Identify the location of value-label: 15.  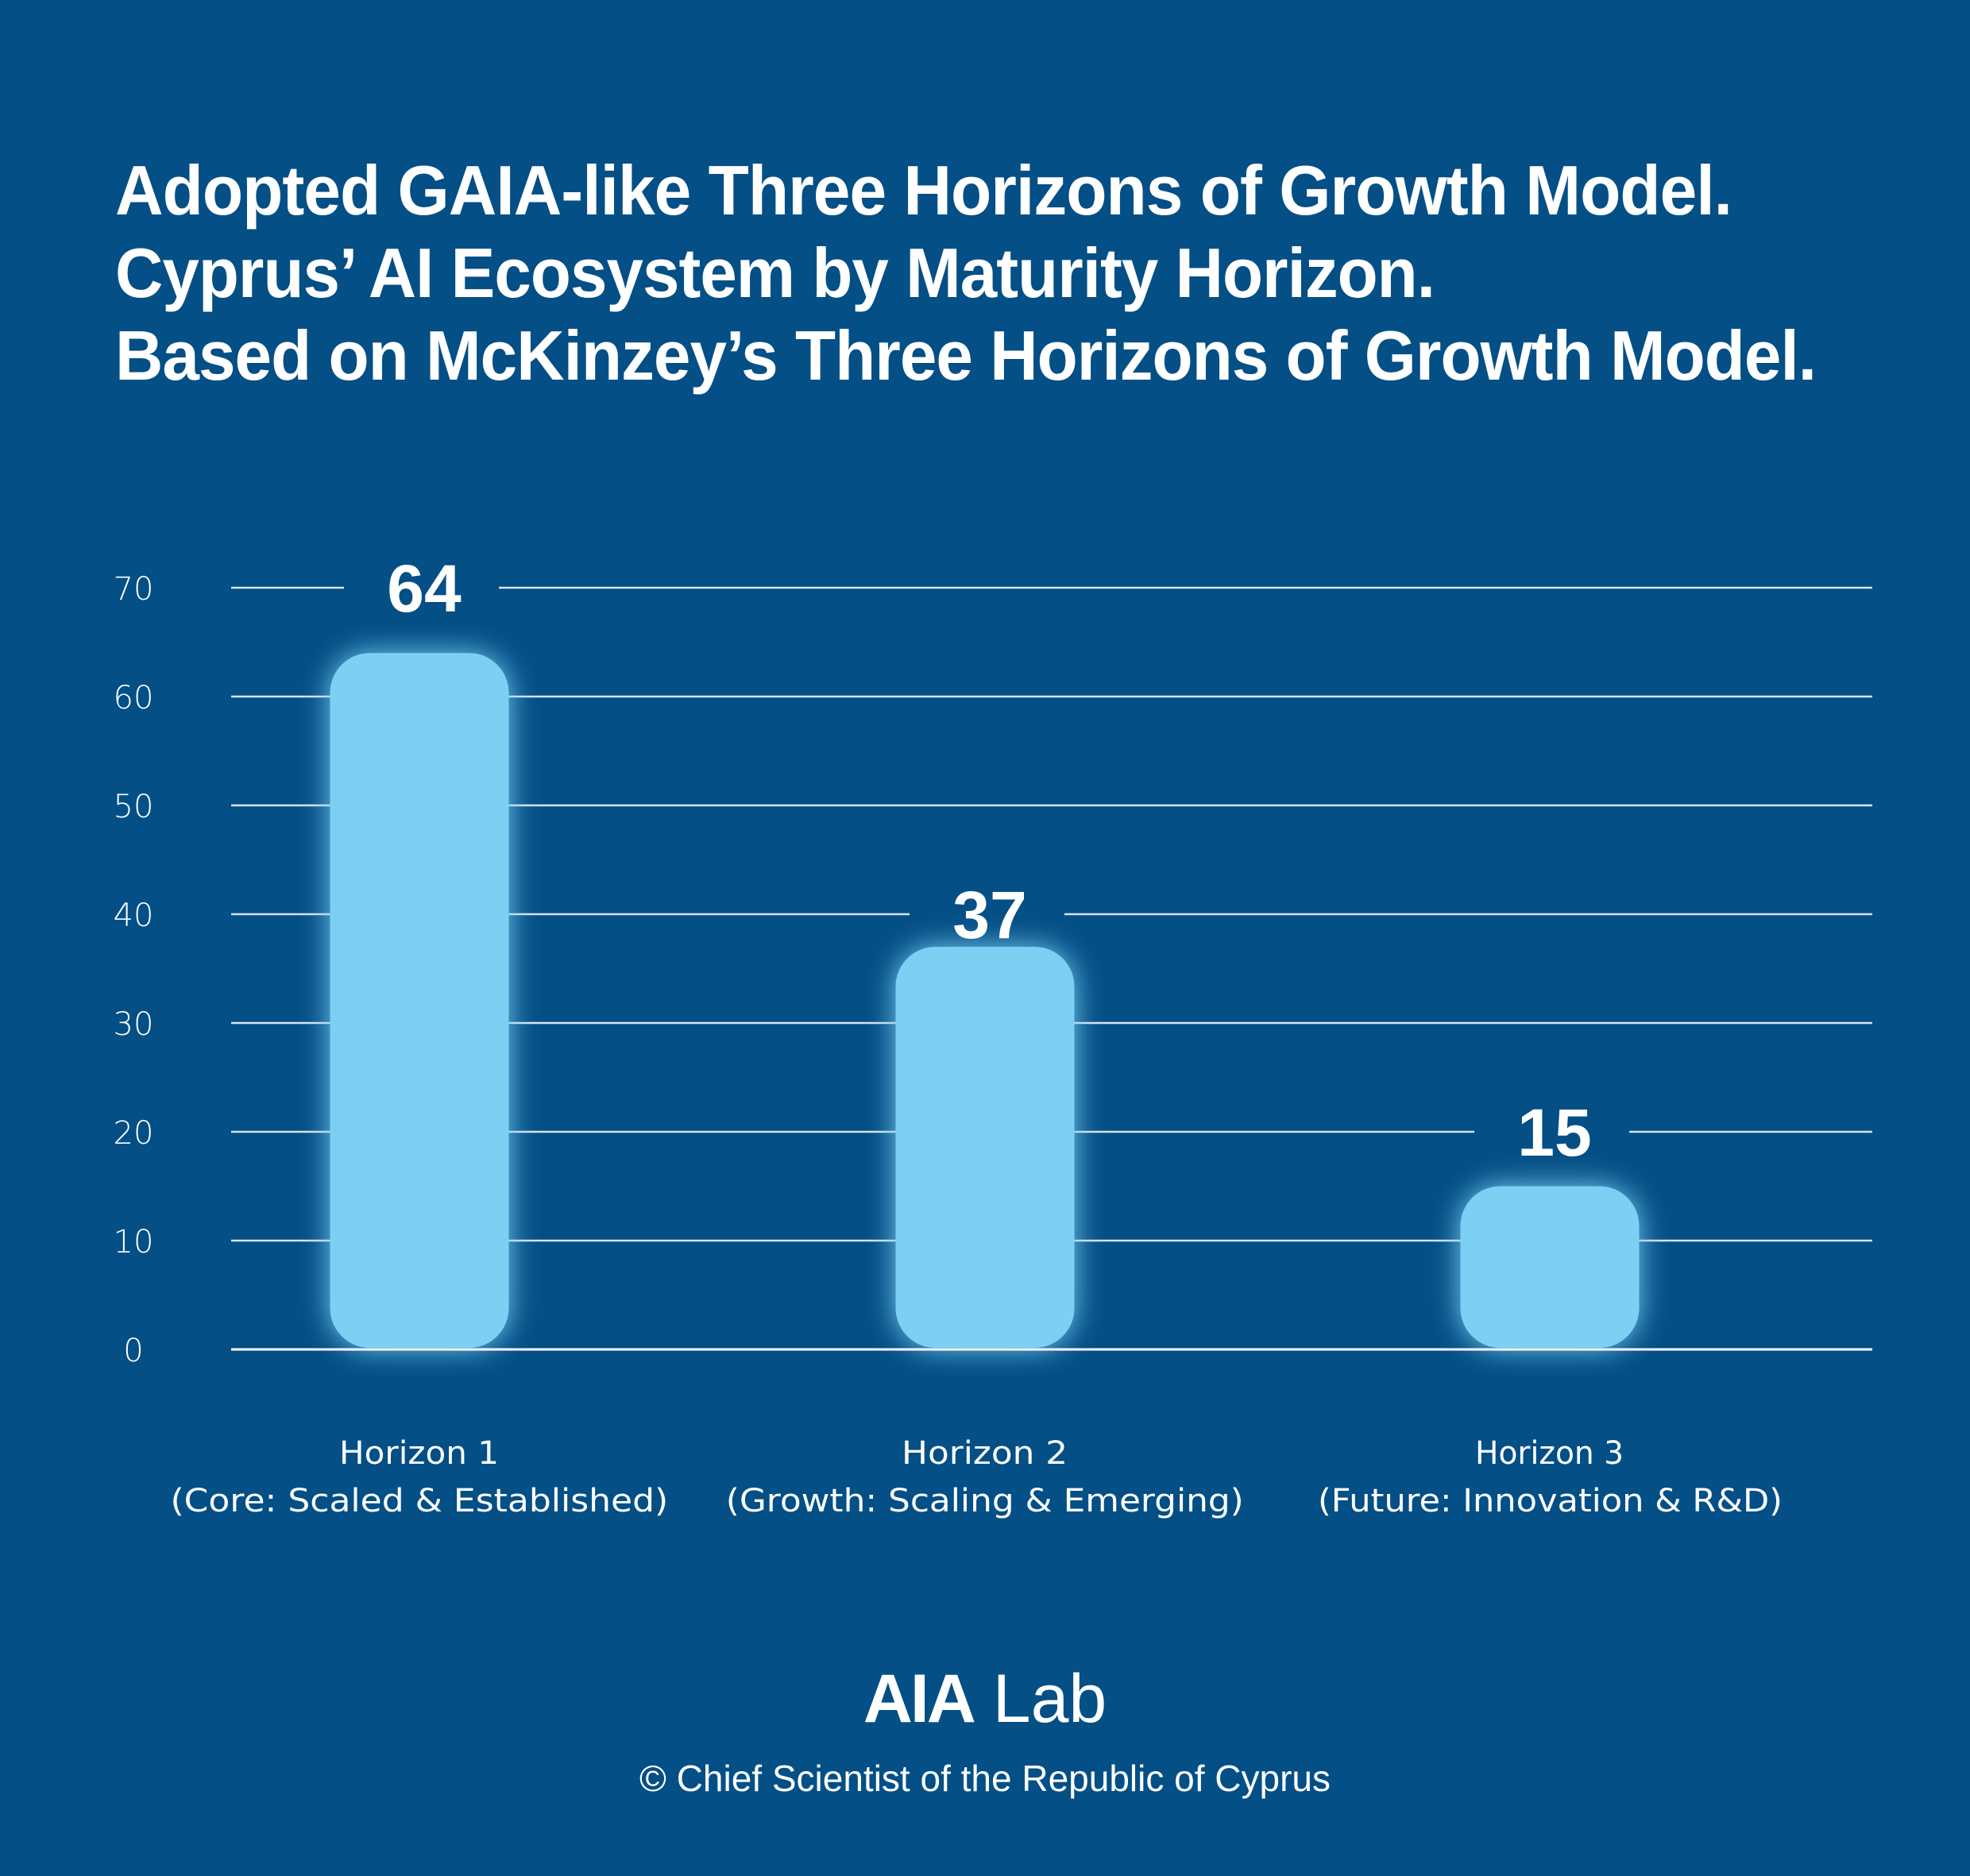
(1554, 1132).